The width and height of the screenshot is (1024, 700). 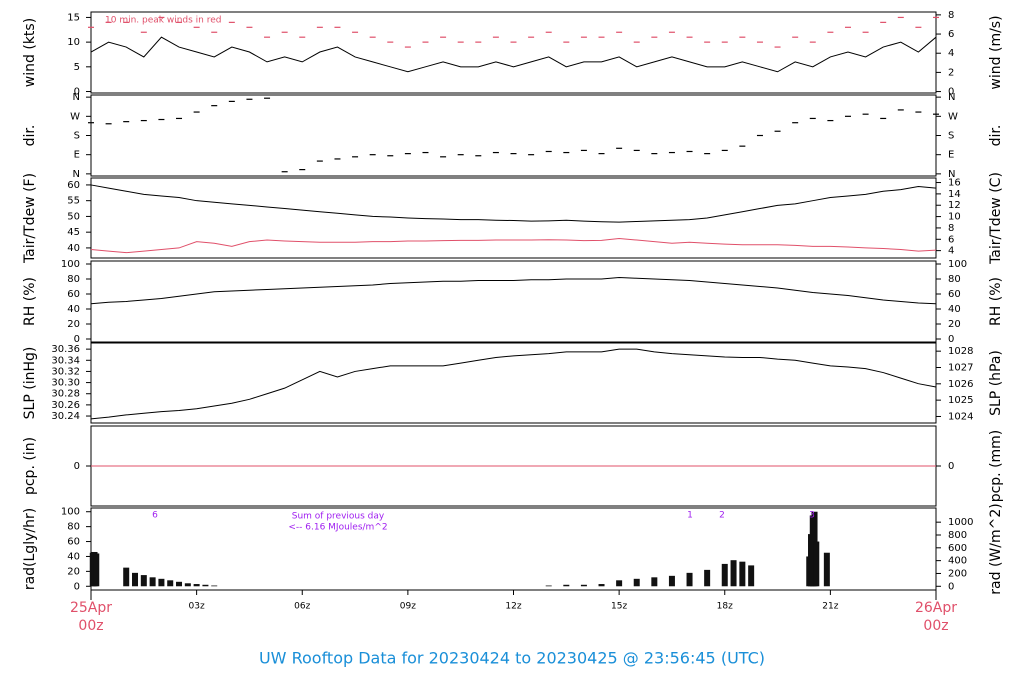 What do you see at coordinates (30, 301) in the screenshot?
I see `y-axis-label: RH (%)` at bounding box center [30, 301].